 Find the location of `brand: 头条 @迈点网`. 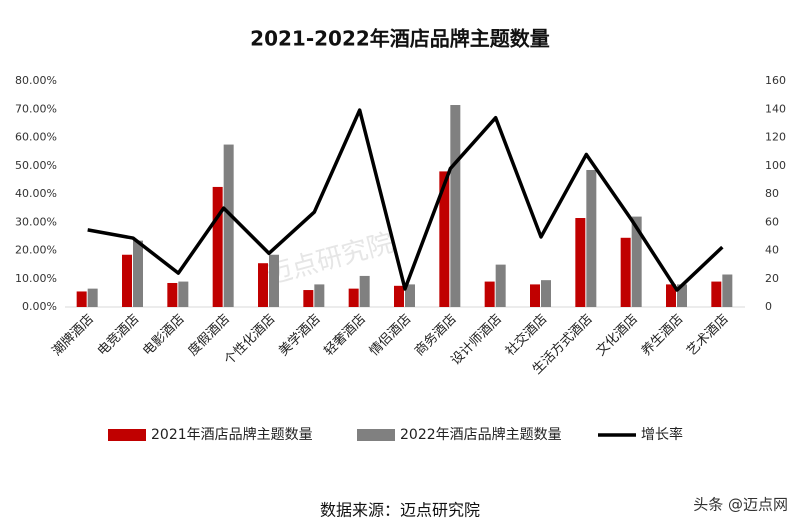

brand: 头条 @迈点网 is located at coordinates (740, 505).